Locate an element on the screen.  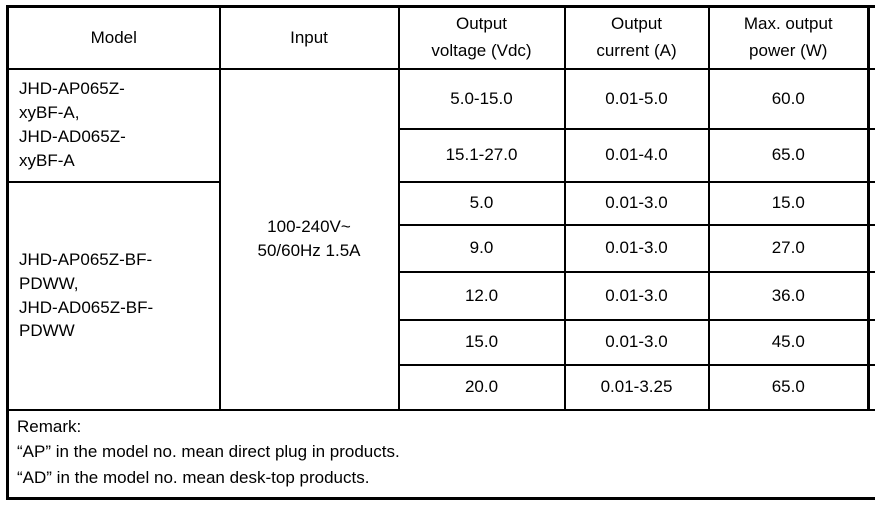
model-cell-group-2: JHD-AP065Z-BF- PDWW, JHD-AD065Z-BF- PDWW is located at coordinates (113, 295).